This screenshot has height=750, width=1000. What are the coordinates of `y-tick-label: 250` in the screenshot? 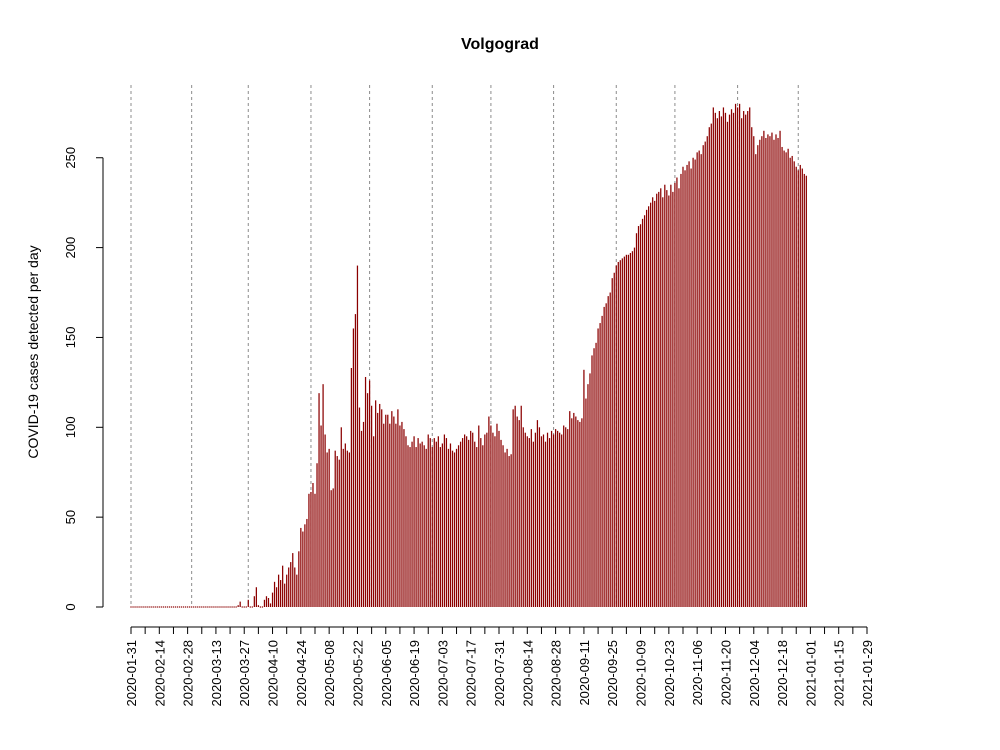 It's located at (70, 158).